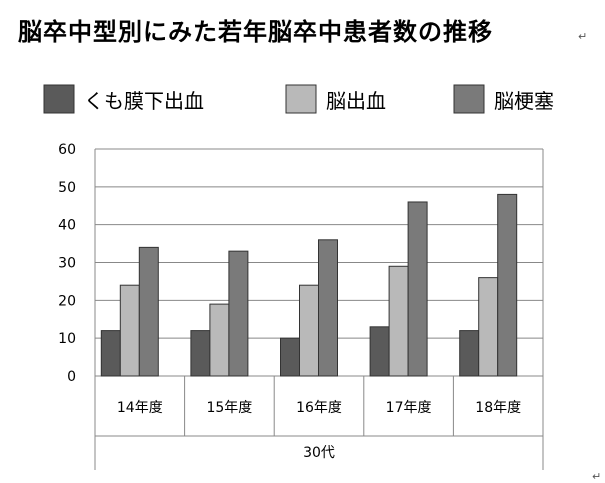 The image size is (605, 483). I want to click on y-tick-label: 20, so click(67, 301).